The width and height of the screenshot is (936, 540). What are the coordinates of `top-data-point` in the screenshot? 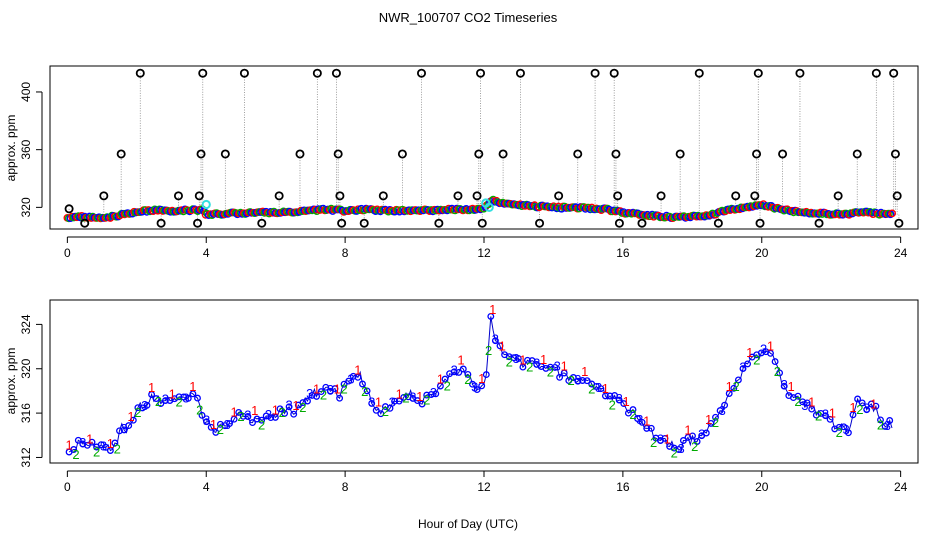 It's located at (583, 207).